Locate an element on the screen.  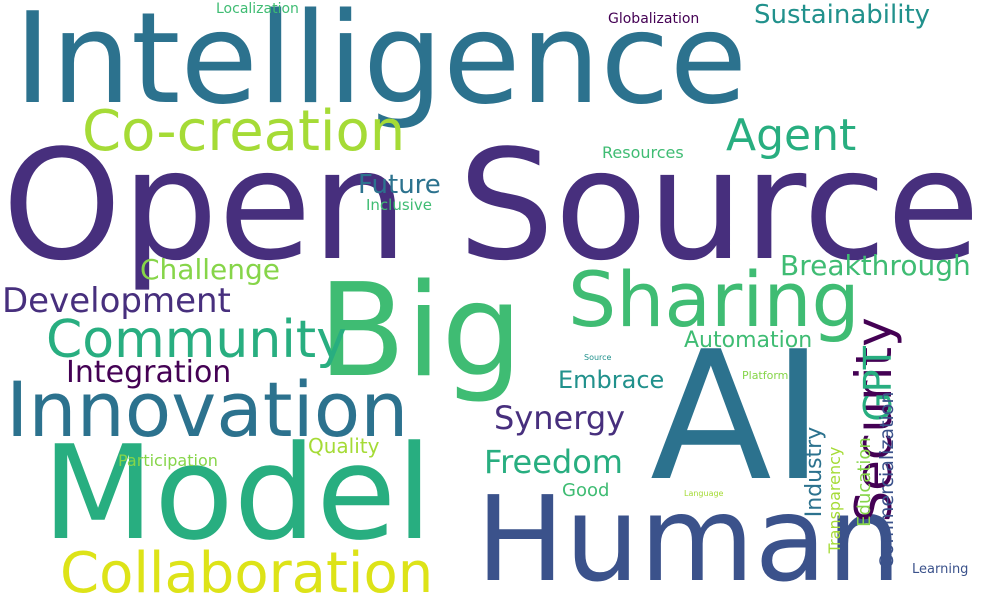
word-collaboration: Collaboration is located at coordinates (247, 570).